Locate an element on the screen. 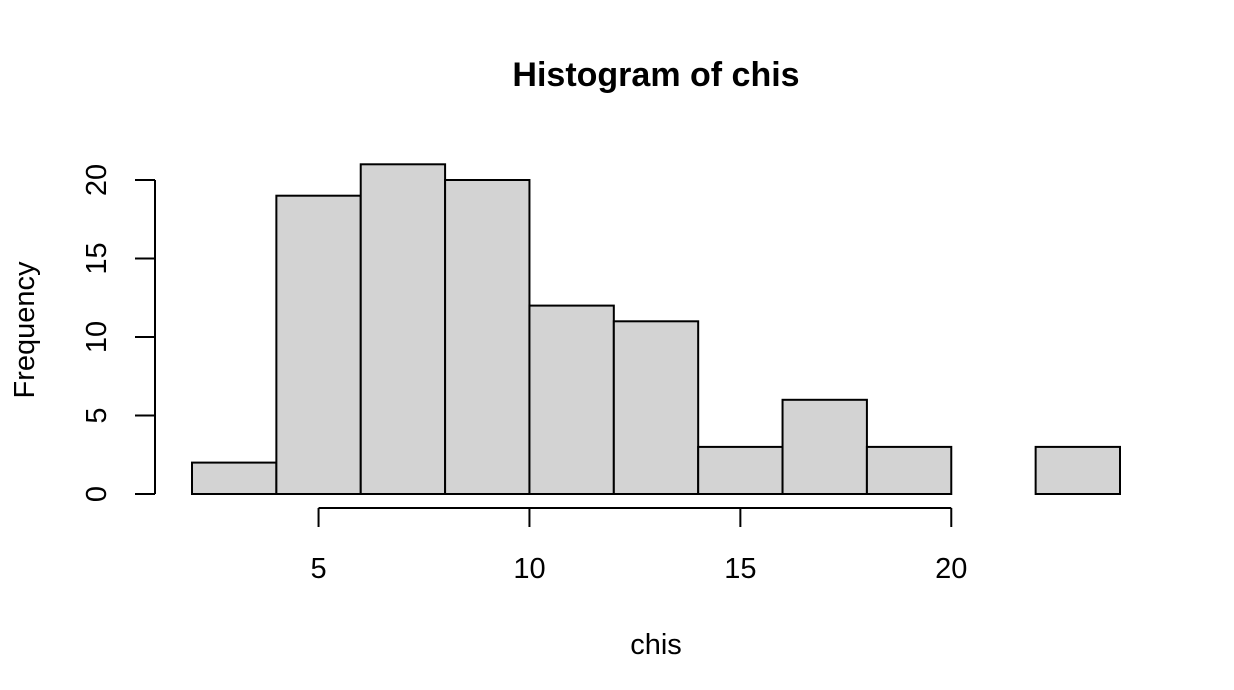 The image size is (1234, 690). x-tick-label: 5 is located at coordinates (318, 569).